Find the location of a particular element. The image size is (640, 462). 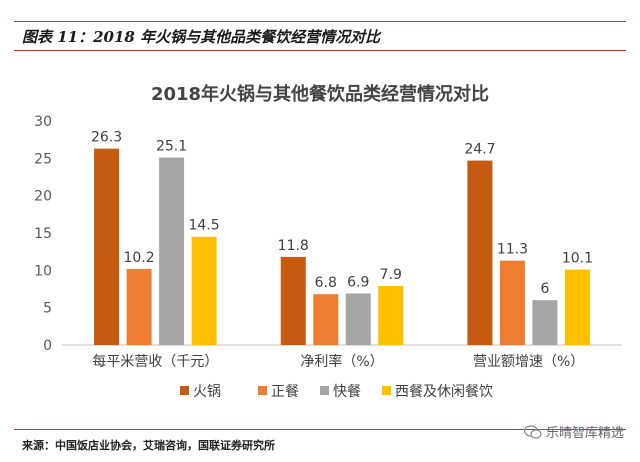

chart-title: 2018年火锅与其他餐饮品类经营情况对比 is located at coordinates (320, 94).